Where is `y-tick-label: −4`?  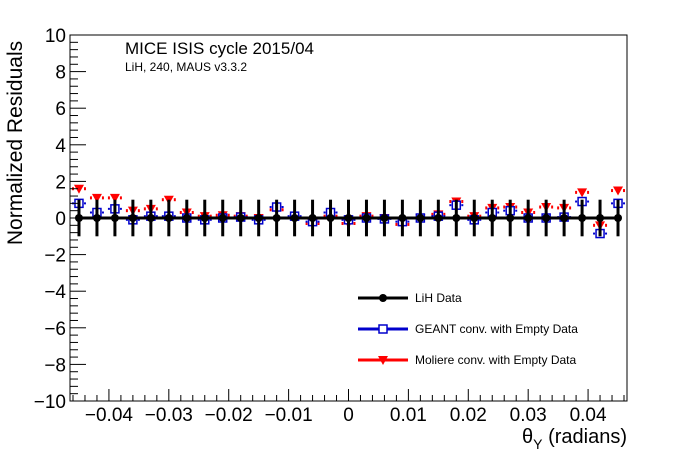
y-tick-label: −4 is located at coordinates (55, 292).